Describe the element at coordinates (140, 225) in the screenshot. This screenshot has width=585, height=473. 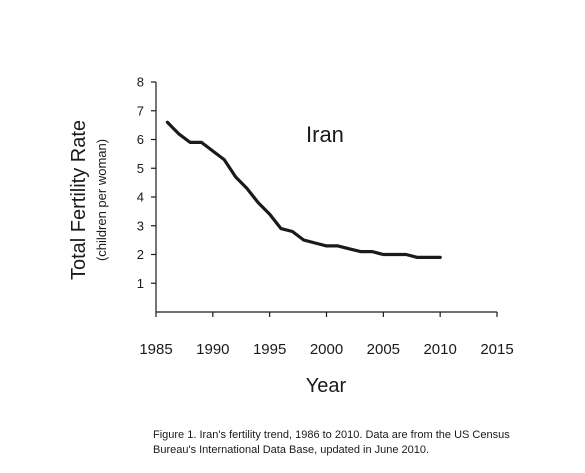
I see `y-tick-label-3: 3` at that location.